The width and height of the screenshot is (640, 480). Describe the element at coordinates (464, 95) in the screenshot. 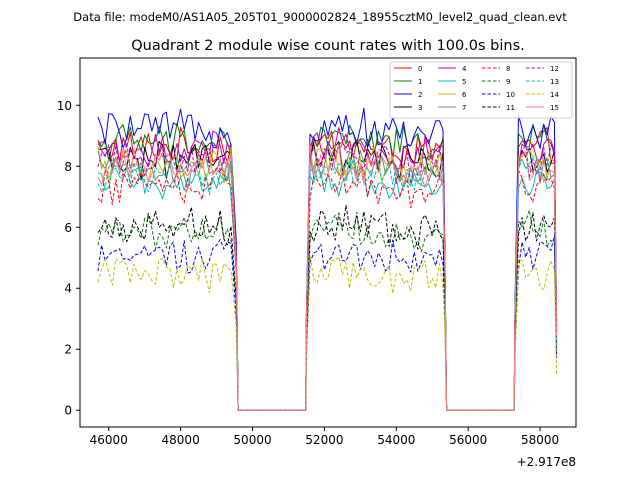

I see `legend-label-6: 6` at that location.